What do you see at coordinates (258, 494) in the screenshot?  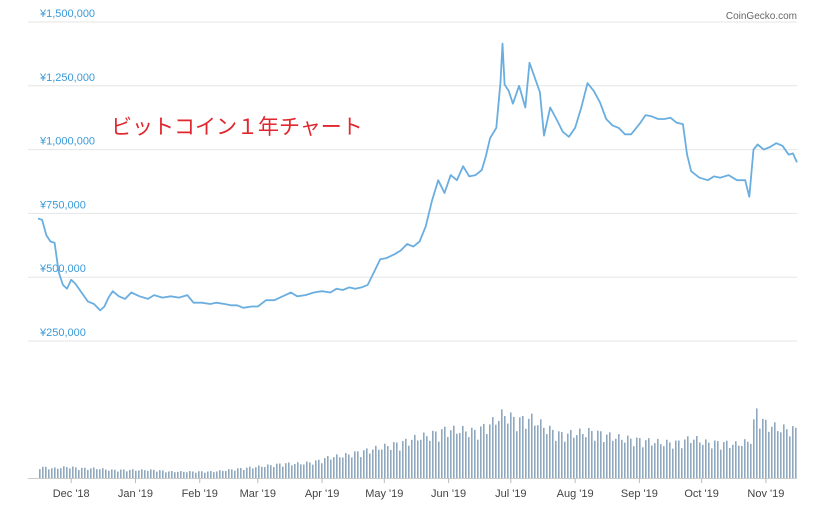 I see `x-tick-label: Mar '19` at bounding box center [258, 494].